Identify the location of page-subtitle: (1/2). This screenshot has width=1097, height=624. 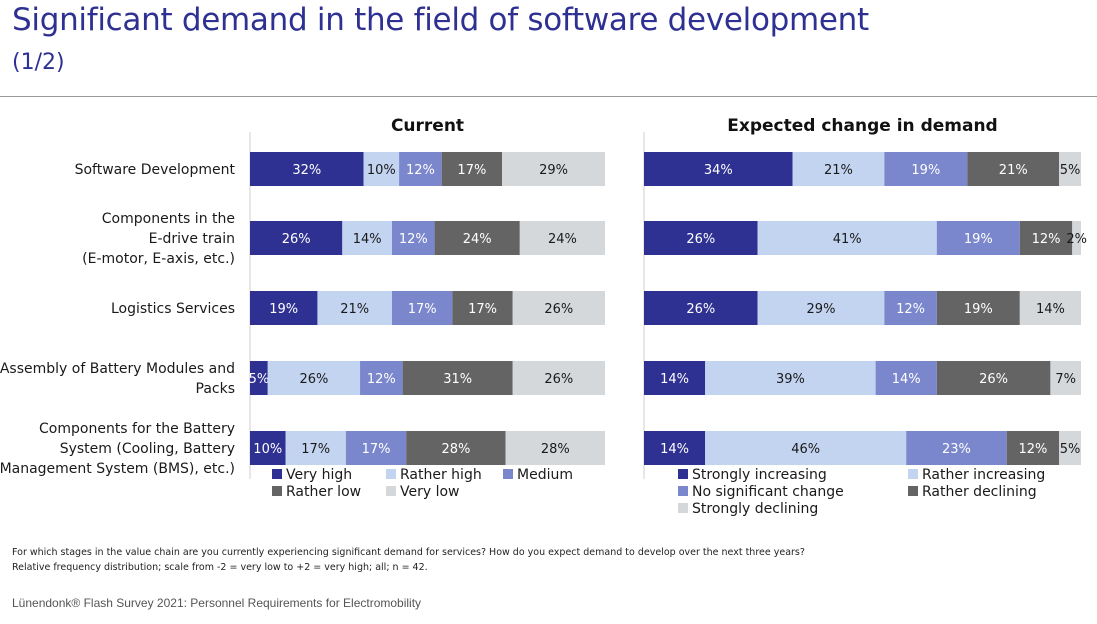
(38, 62).